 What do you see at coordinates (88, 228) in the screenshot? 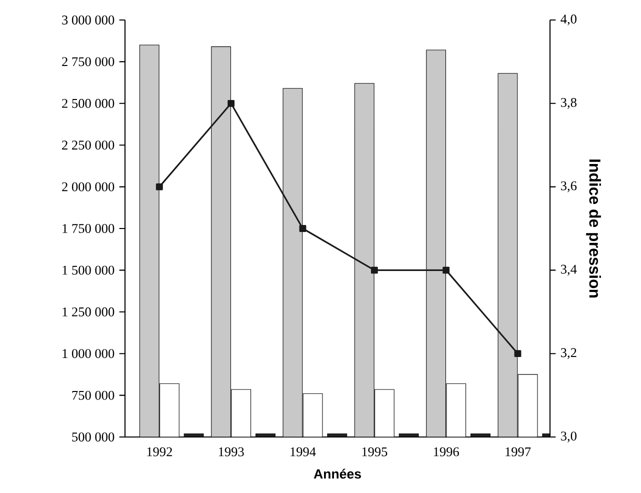
I see `y-tick-label: 1 750 000` at bounding box center [88, 228].